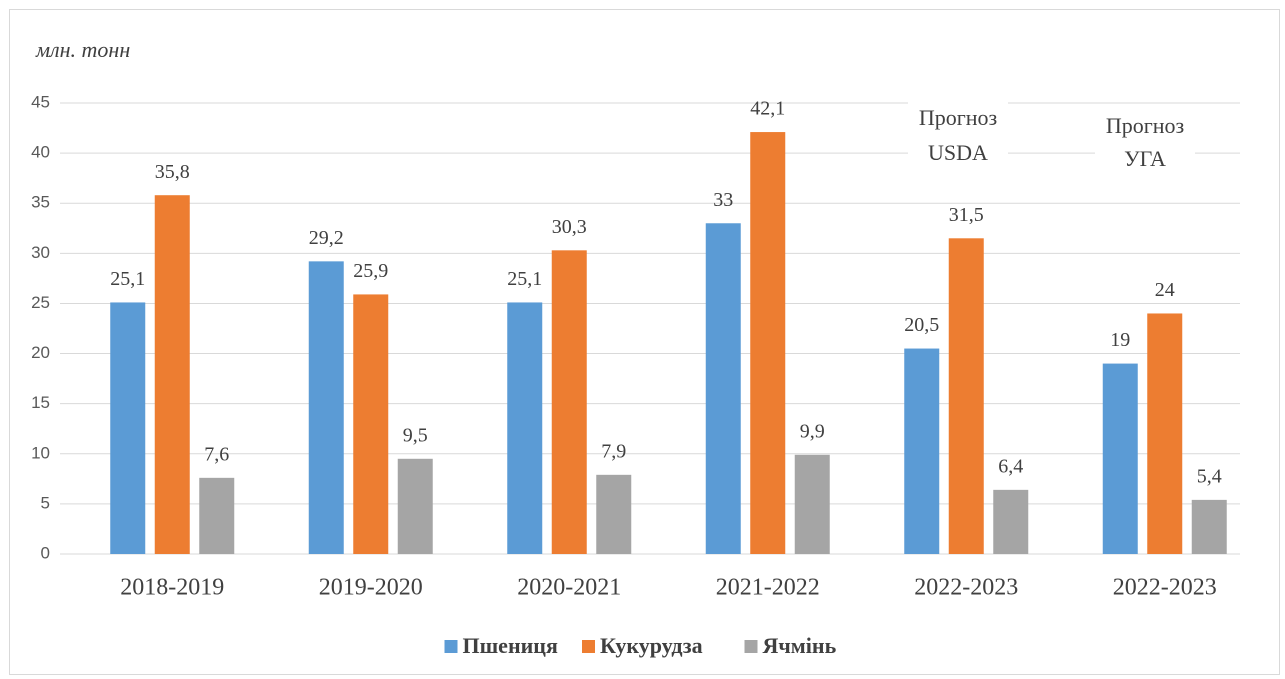  Describe the element at coordinates (767, 109) in the screenshot. I see `data-label: 42,1` at that location.